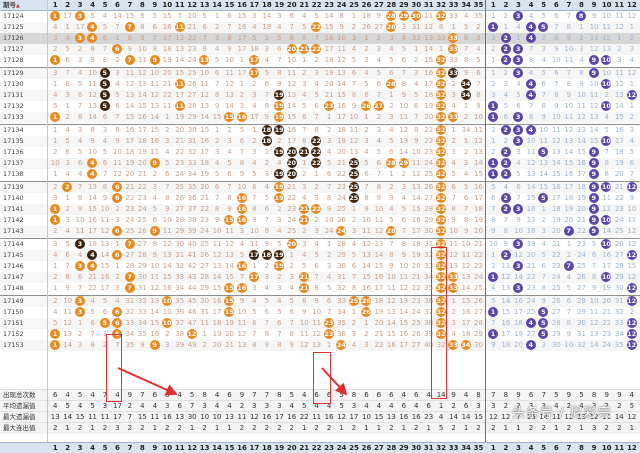 The width and height of the screenshot is (640, 453). What do you see at coordinates (556, 220) in the screenshot?
I see `blue-omission-value: 19` at bounding box center [556, 220].